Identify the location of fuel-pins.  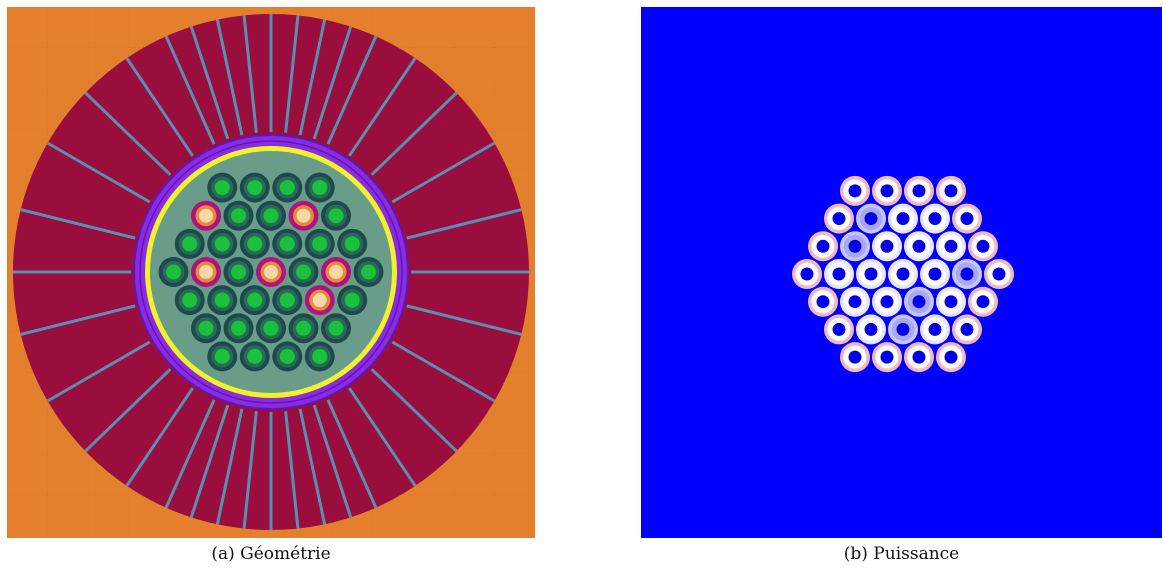
(271, 272).